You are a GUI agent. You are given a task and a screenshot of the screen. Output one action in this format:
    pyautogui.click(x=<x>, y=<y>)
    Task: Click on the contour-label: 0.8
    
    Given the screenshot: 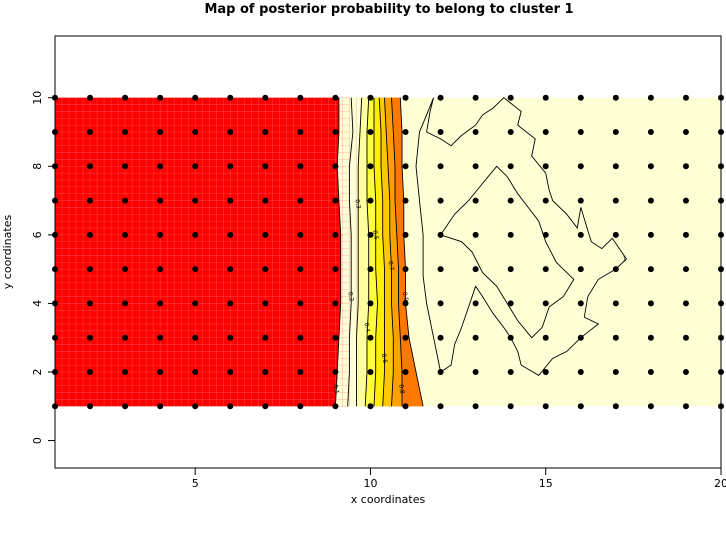 What is the action you would take?
    pyautogui.click(x=401, y=389)
    